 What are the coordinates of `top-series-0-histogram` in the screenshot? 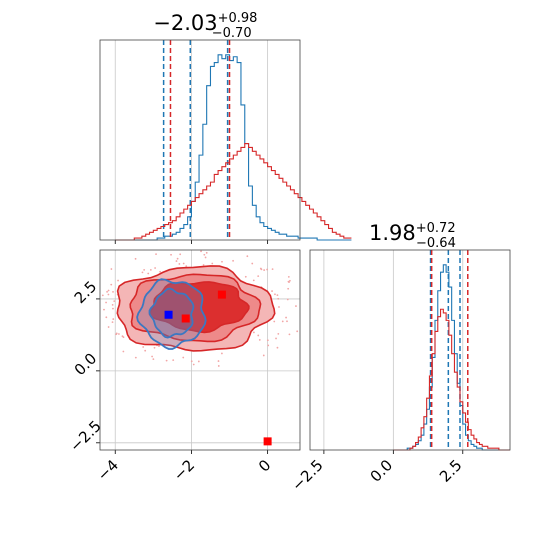 It's located at (233, 147).